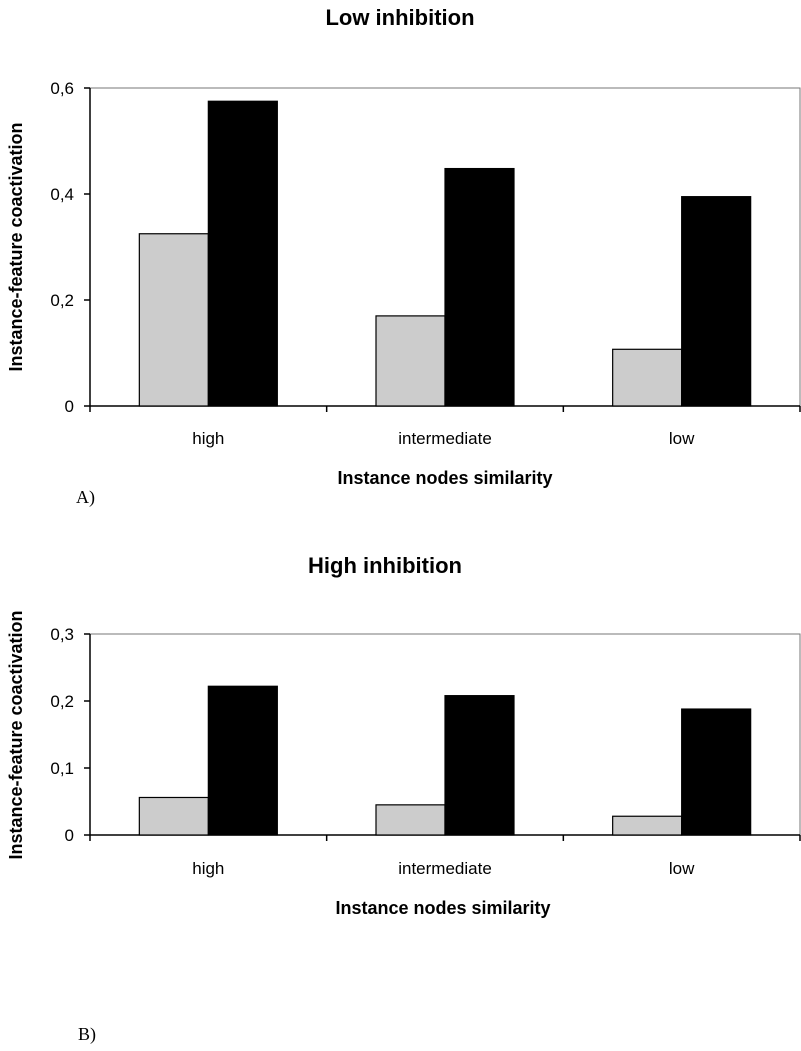  Describe the element at coordinates (62, 634) in the screenshot. I see `y-tick-label: 0,3` at that location.